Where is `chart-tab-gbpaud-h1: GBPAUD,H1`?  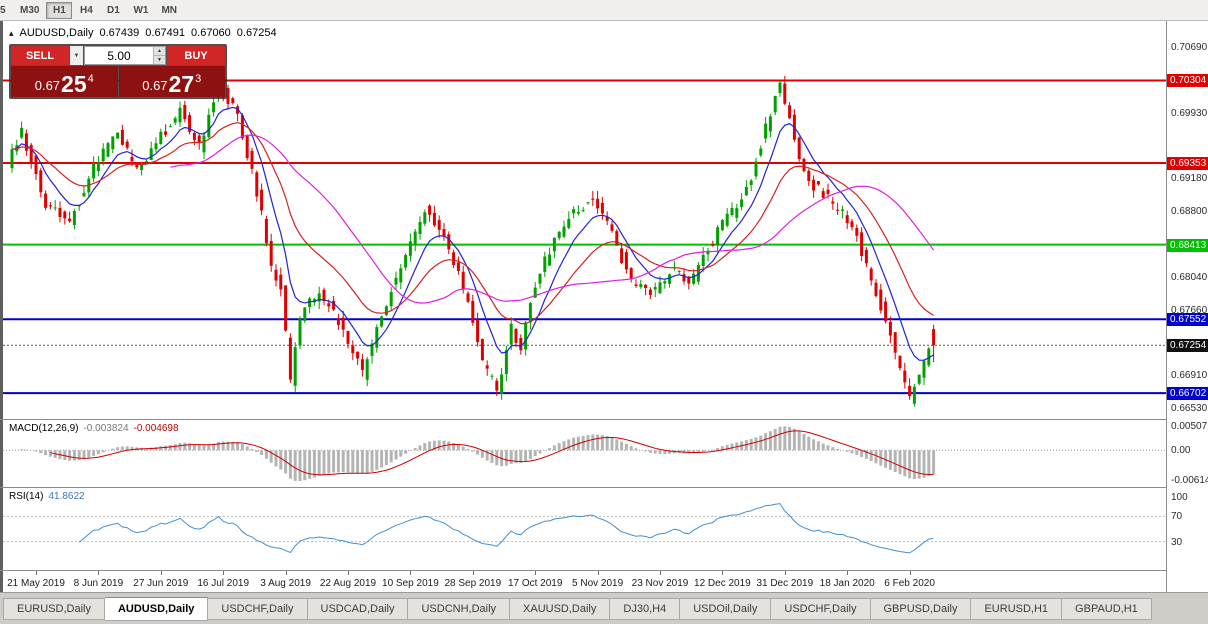
chart-tab-gbpaud-h1: GBPAUD,H1 is located at coordinates (1107, 609).